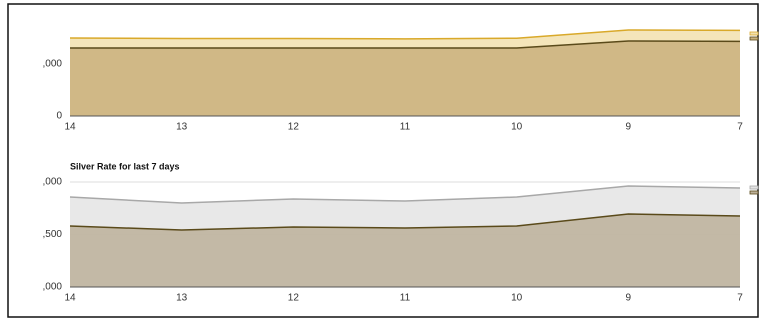 Image resolution: width=767 pixels, height=323 pixels. Describe the element at coordinates (59, 116) in the screenshot. I see `y-tick-label: 0` at that location.